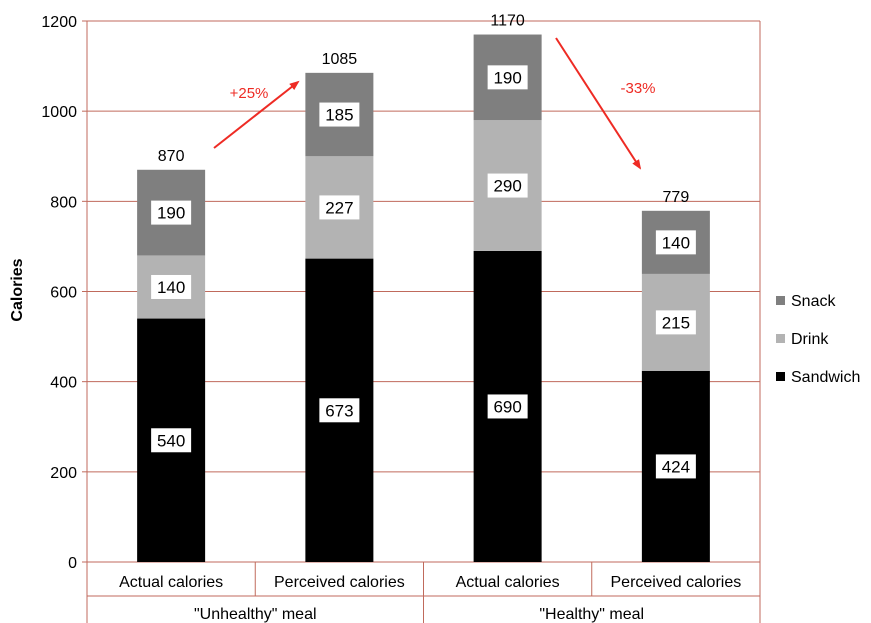 This screenshot has width=871, height=623. I want to click on legend-swatch-snack, so click(780, 300).